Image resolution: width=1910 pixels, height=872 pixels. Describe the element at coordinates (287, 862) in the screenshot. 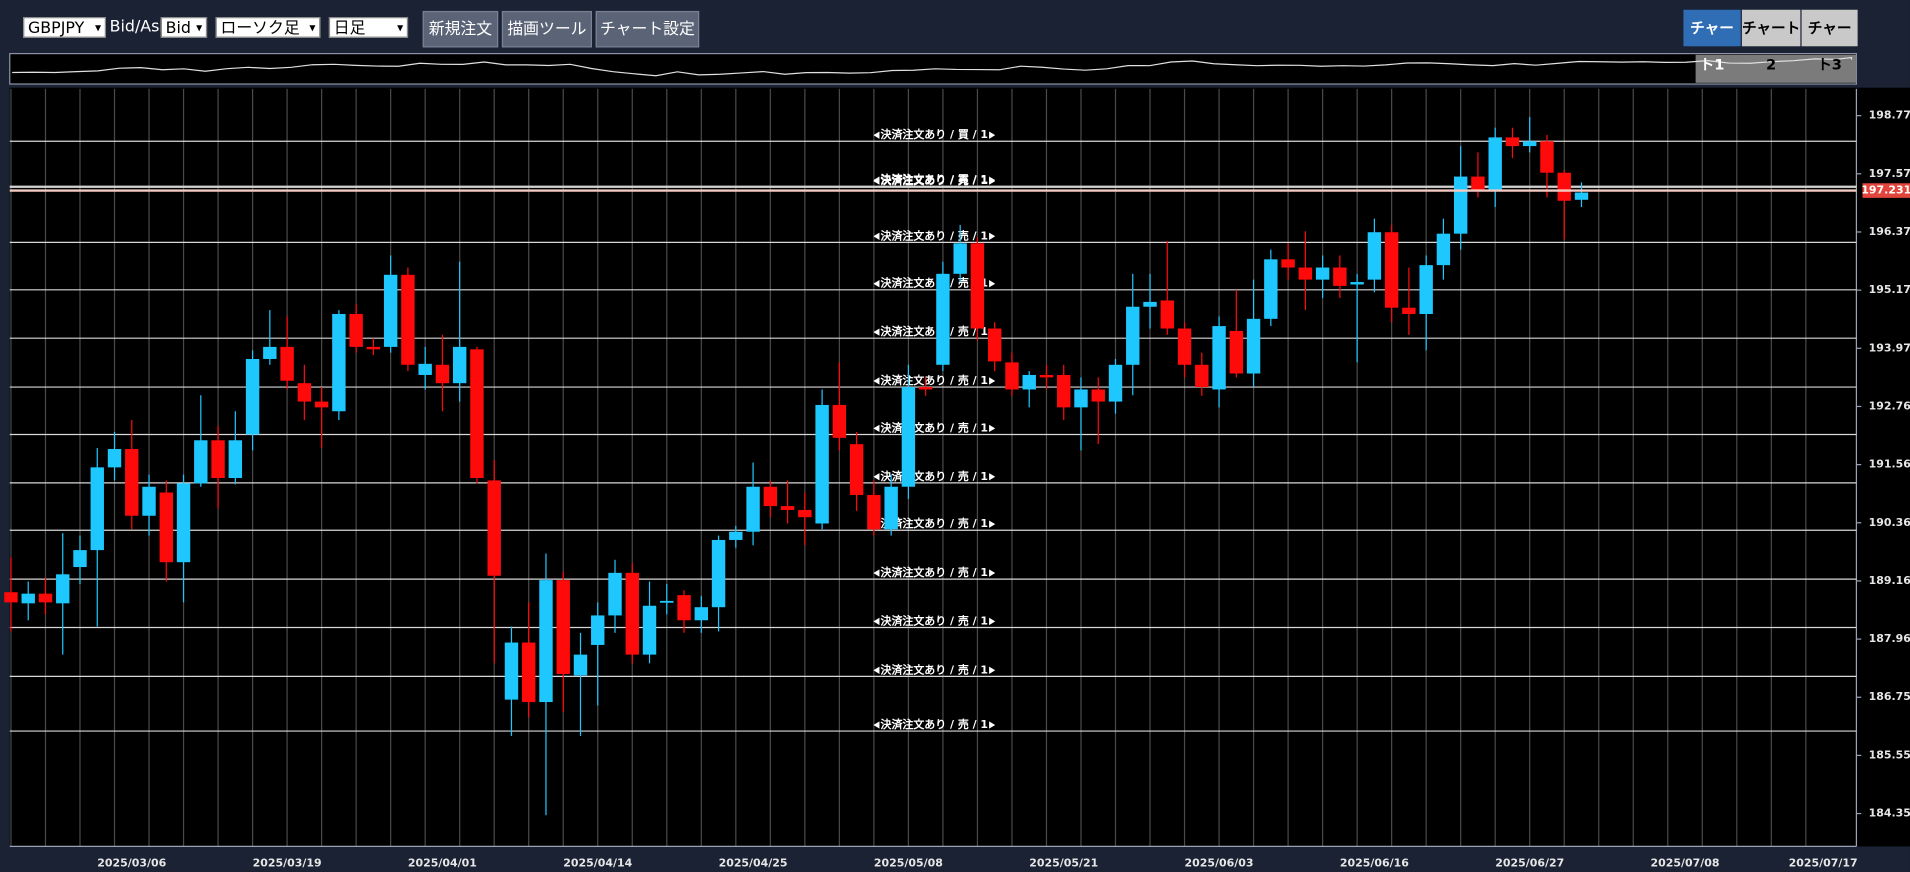

I see `x-tick-label: 2025/03/19` at that location.